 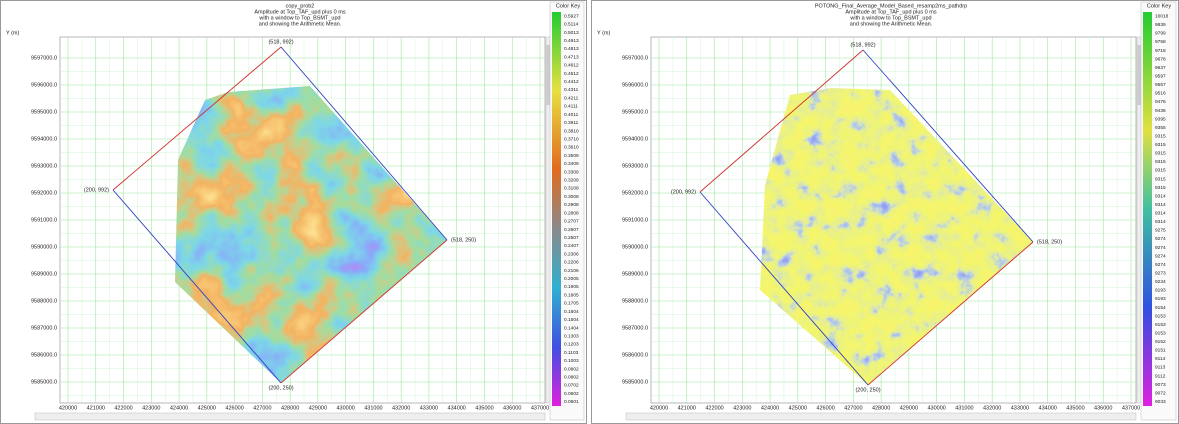 What do you see at coordinates (571, 66) in the screenshot?
I see `color-key-value: 0.4612` at bounding box center [571, 66].